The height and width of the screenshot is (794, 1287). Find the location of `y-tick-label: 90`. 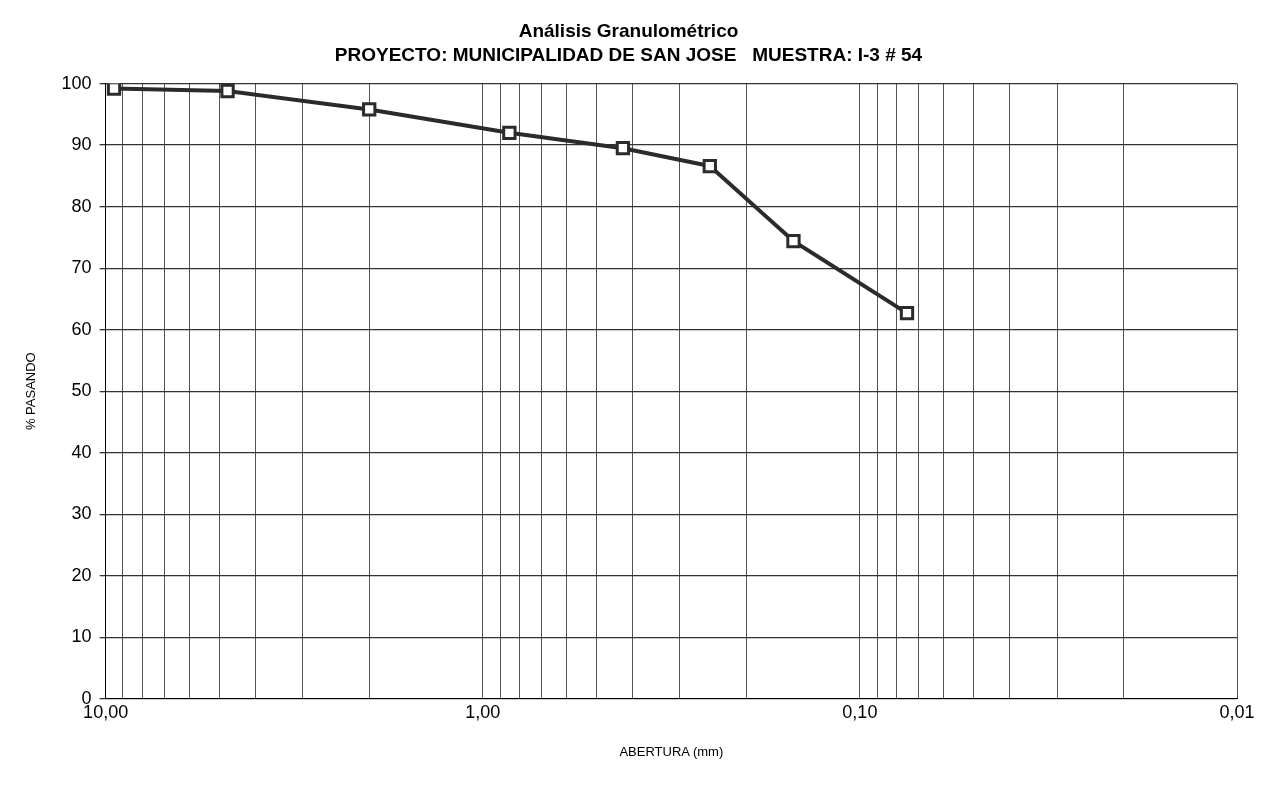

y-tick-label: 90 is located at coordinates (81, 144).